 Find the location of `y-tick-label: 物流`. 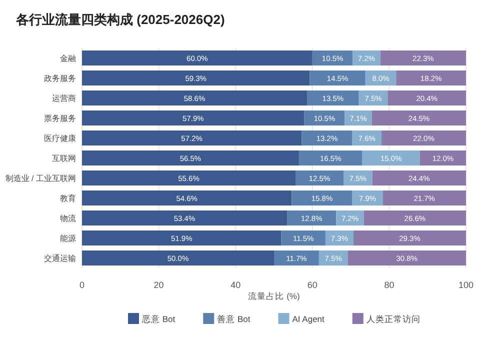

y-tick-label: 物流 is located at coordinates (68, 218).